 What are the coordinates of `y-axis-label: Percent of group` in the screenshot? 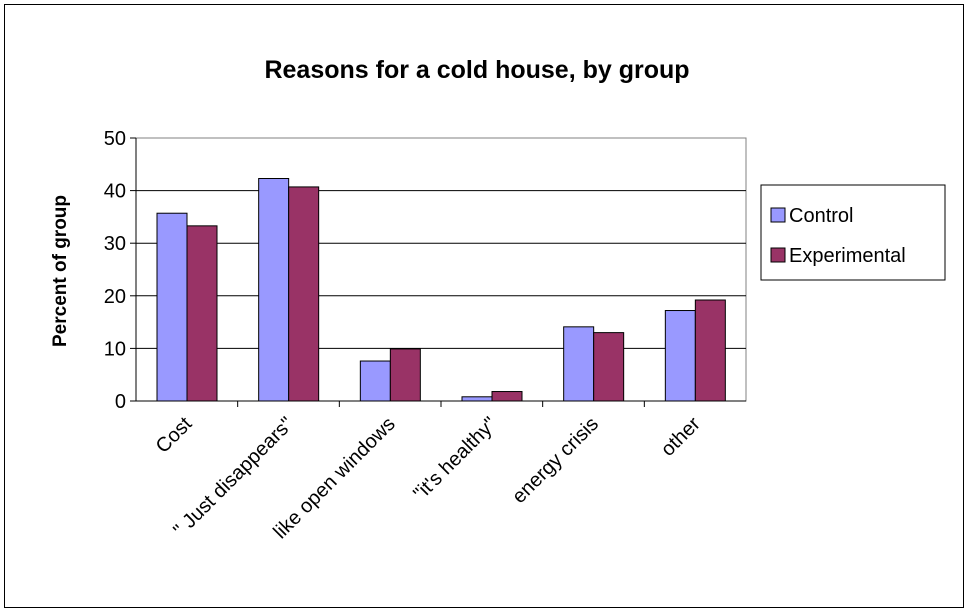 It's located at (60, 271).